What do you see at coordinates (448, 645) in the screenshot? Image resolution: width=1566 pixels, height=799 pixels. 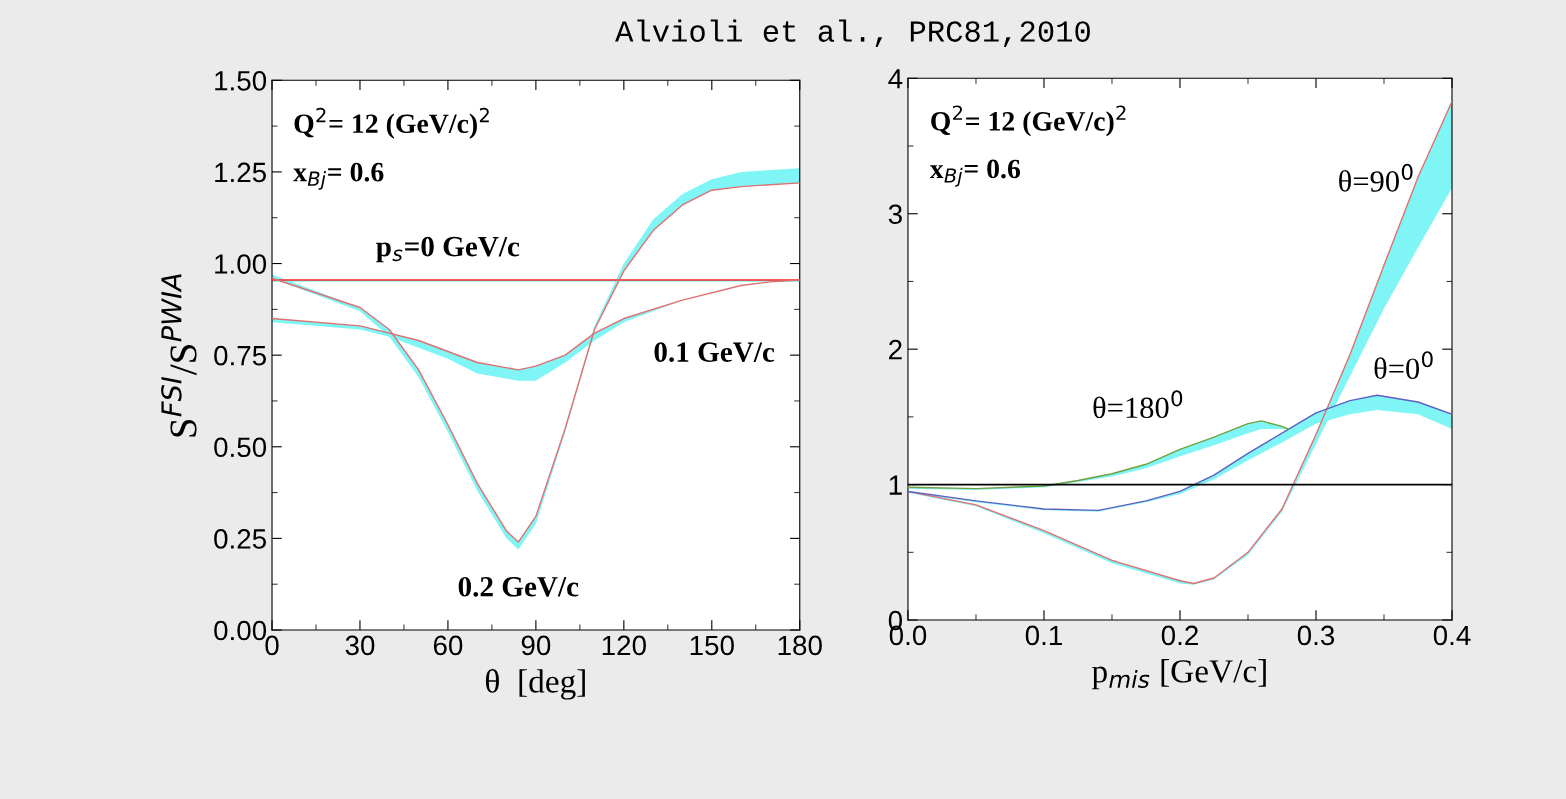 I see `x-tick-label: 60` at bounding box center [448, 645].